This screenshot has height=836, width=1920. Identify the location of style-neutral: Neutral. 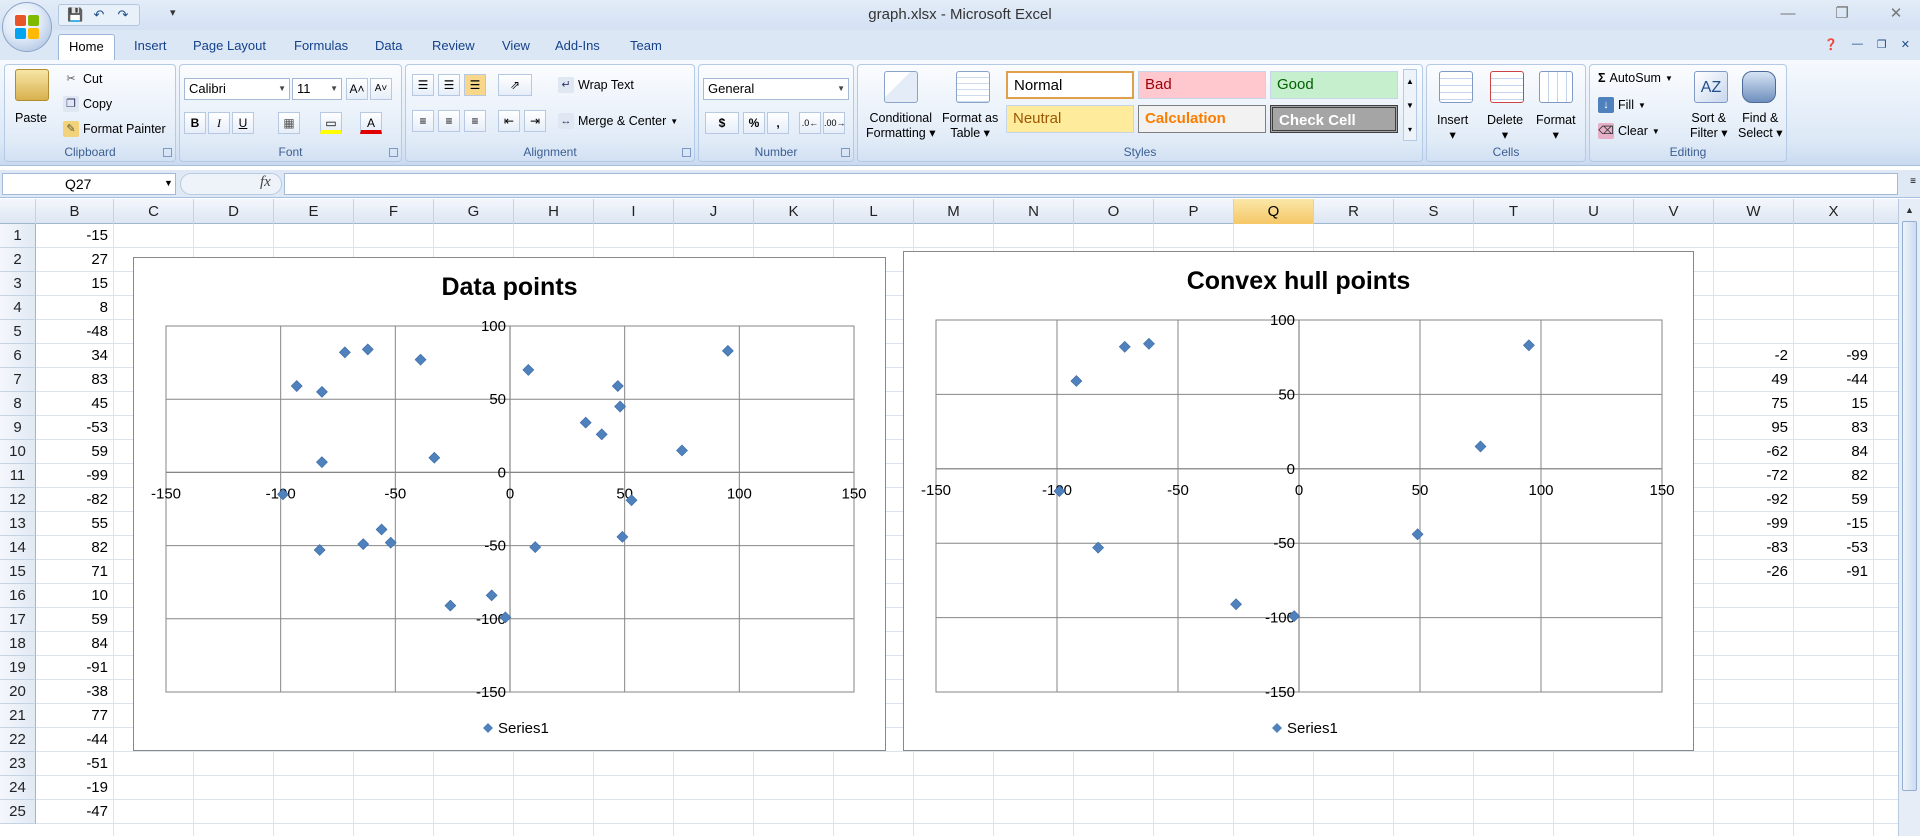
(1070, 119).